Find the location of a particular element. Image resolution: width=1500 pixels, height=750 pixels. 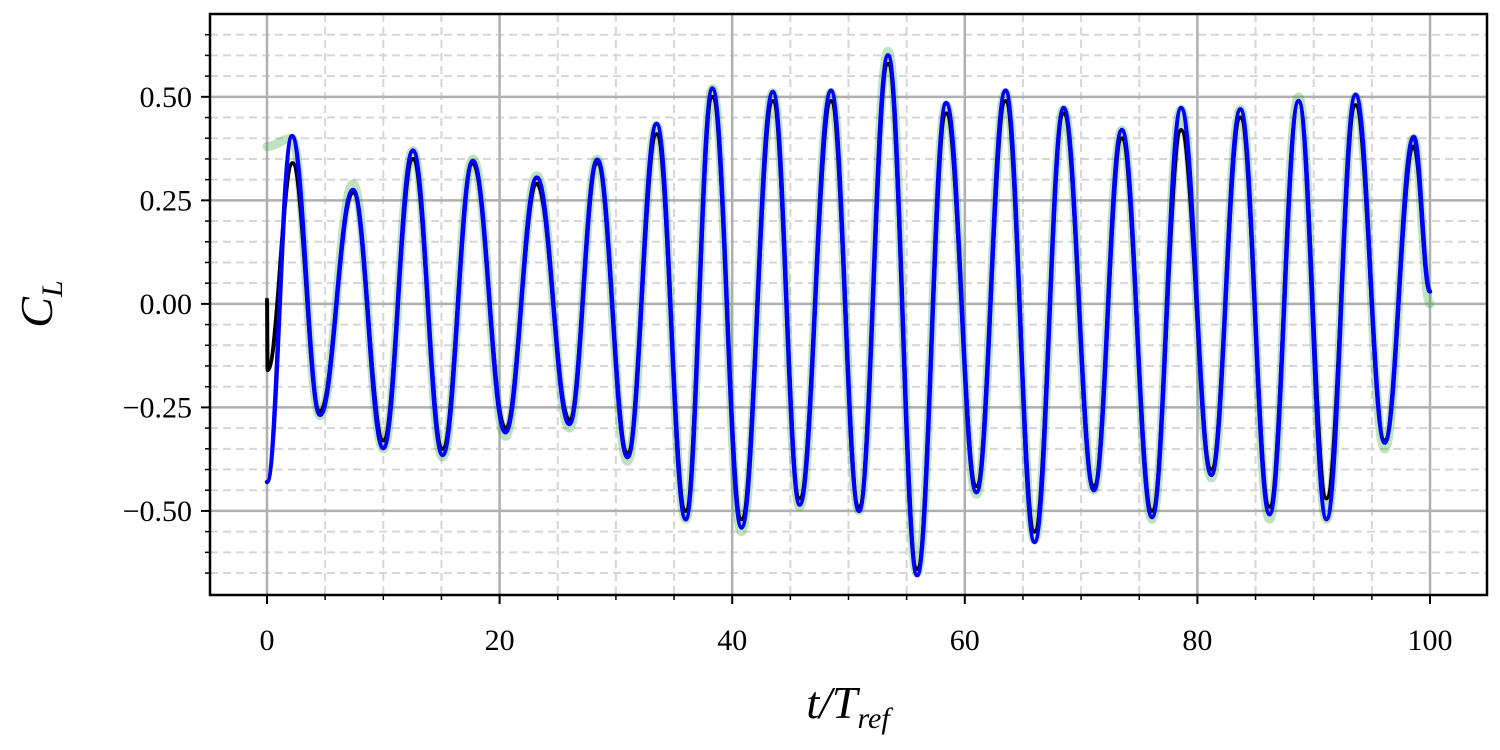

x-axis-label: t/Tref is located at coordinates (849, 706).